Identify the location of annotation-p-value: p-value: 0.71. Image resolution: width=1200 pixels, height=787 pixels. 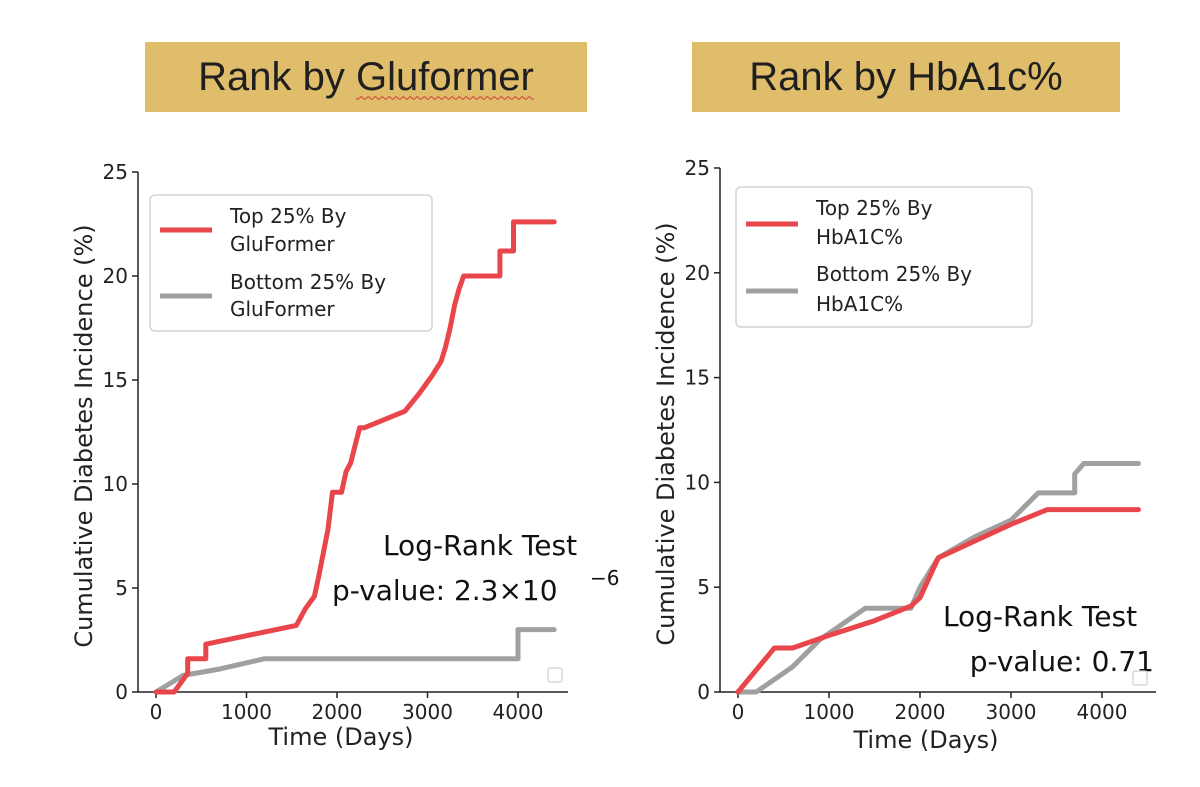
(1062, 661).